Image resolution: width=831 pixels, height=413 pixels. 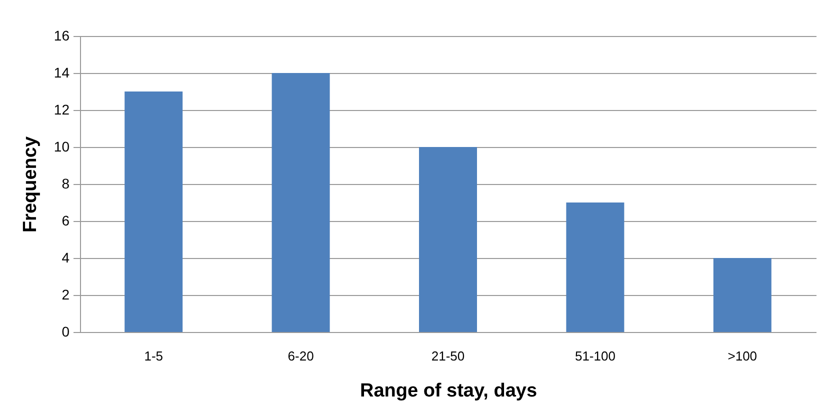 I want to click on x-tick-label: 51-100, so click(x=595, y=356).